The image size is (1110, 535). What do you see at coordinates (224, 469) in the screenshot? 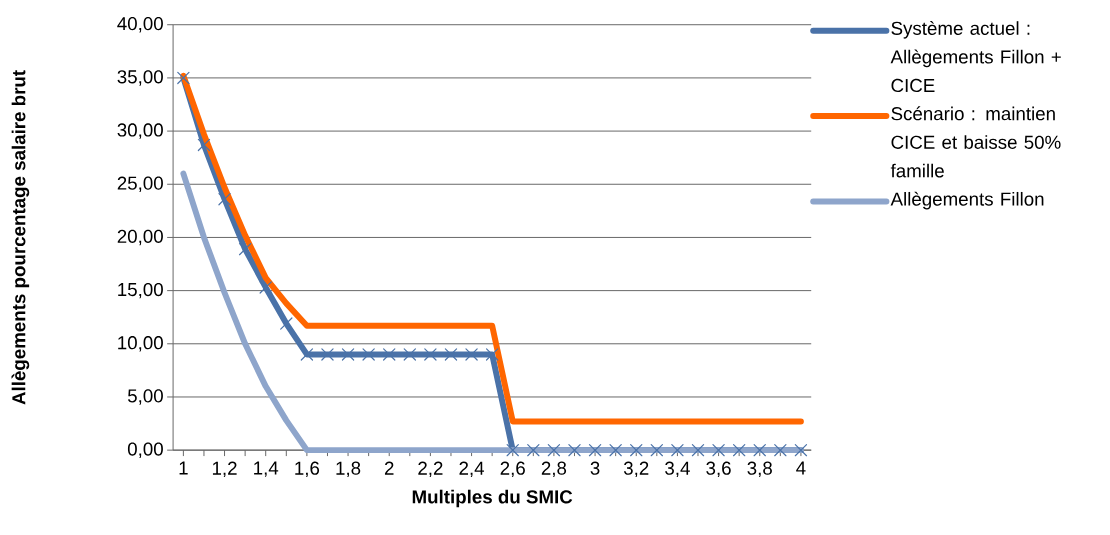
I see `x-tick-label: 1,2` at bounding box center [224, 469].